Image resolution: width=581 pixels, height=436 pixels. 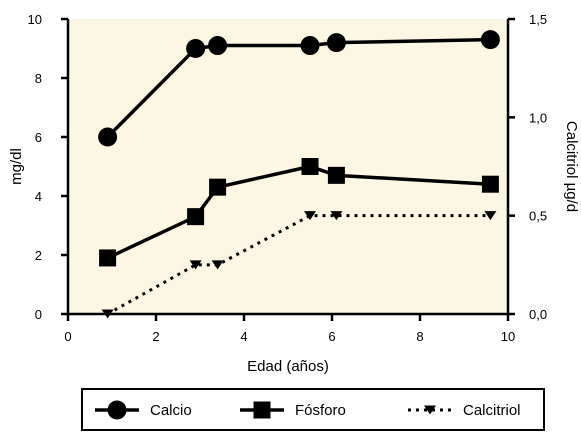 I want to click on y-axis-label-left: mg/dl, so click(x=16, y=166).